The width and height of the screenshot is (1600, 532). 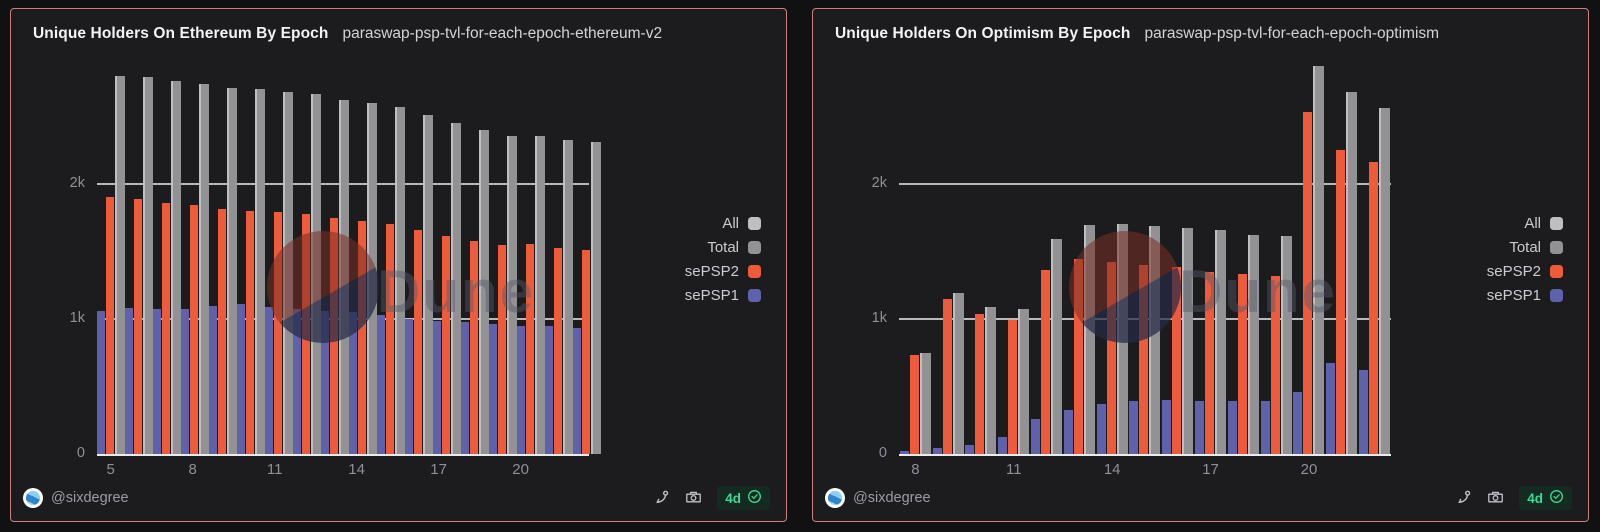 I want to click on fork-icon, so click(x=1464, y=498).